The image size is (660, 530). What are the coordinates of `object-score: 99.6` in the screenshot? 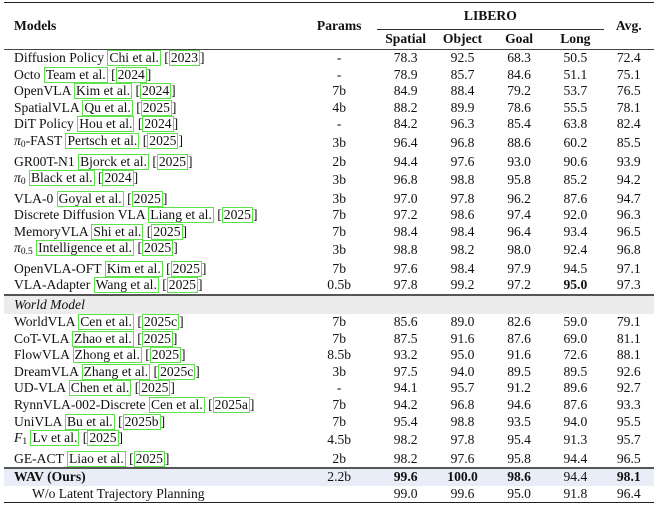 It's located at (462, 493).